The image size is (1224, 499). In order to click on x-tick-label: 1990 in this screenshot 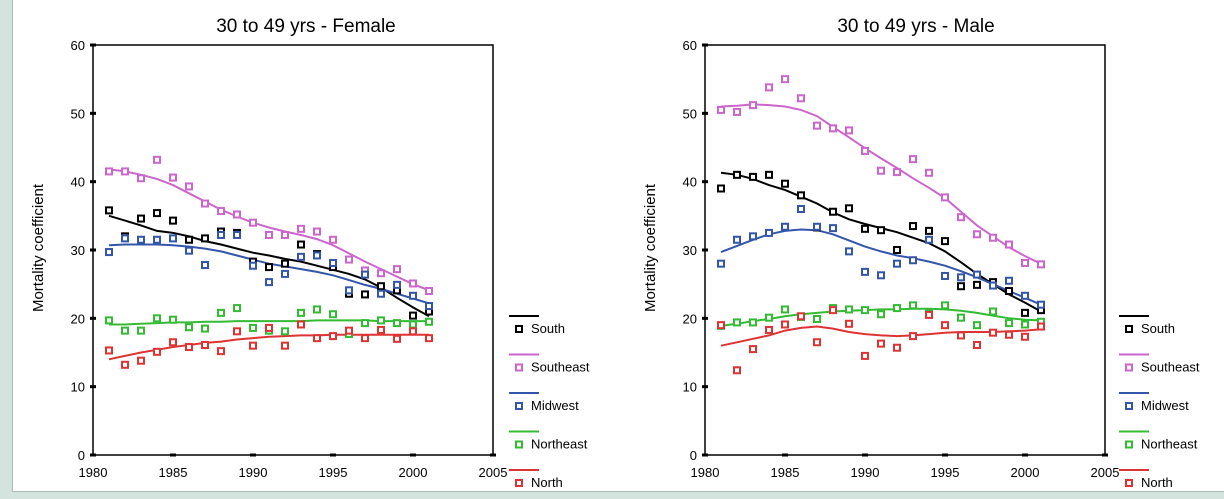, I will do `click(253, 472)`.